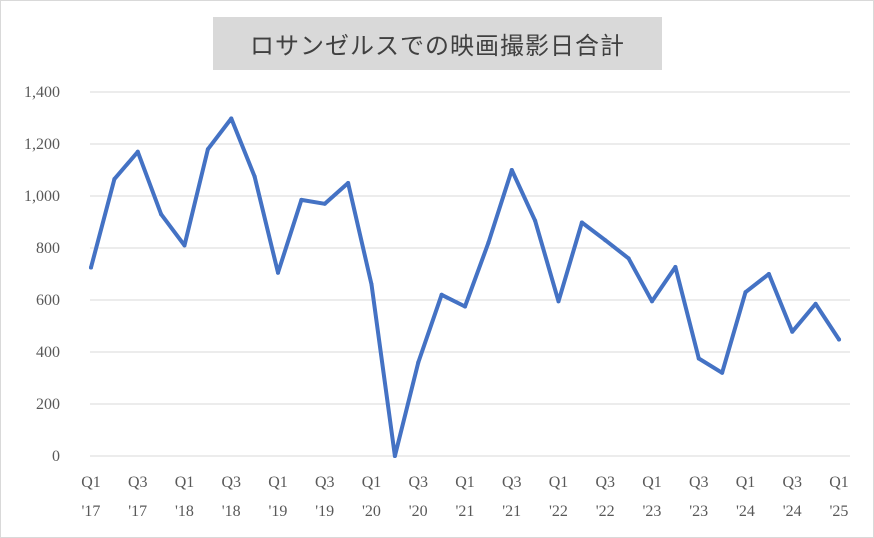 The width and height of the screenshot is (874, 538). What do you see at coordinates (42, 144) in the screenshot?
I see `y-tick-label: 1,200` at bounding box center [42, 144].